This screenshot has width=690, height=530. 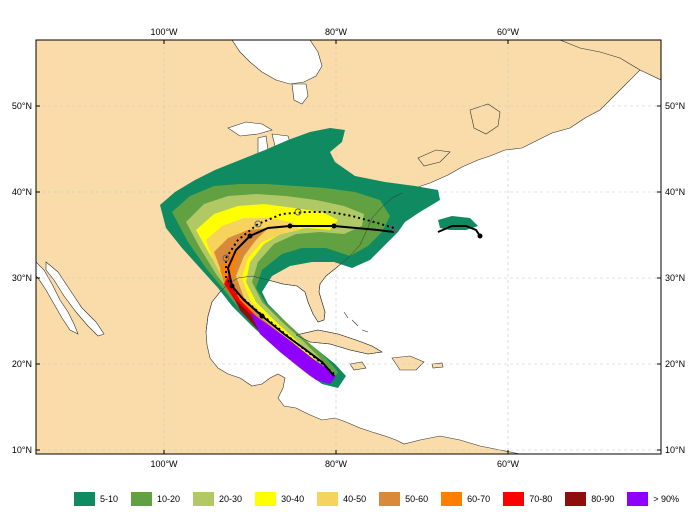 What do you see at coordinates (541, 499) in the screenshot?
I see `legend-label: 70-80` at bounding box center [541, 499].